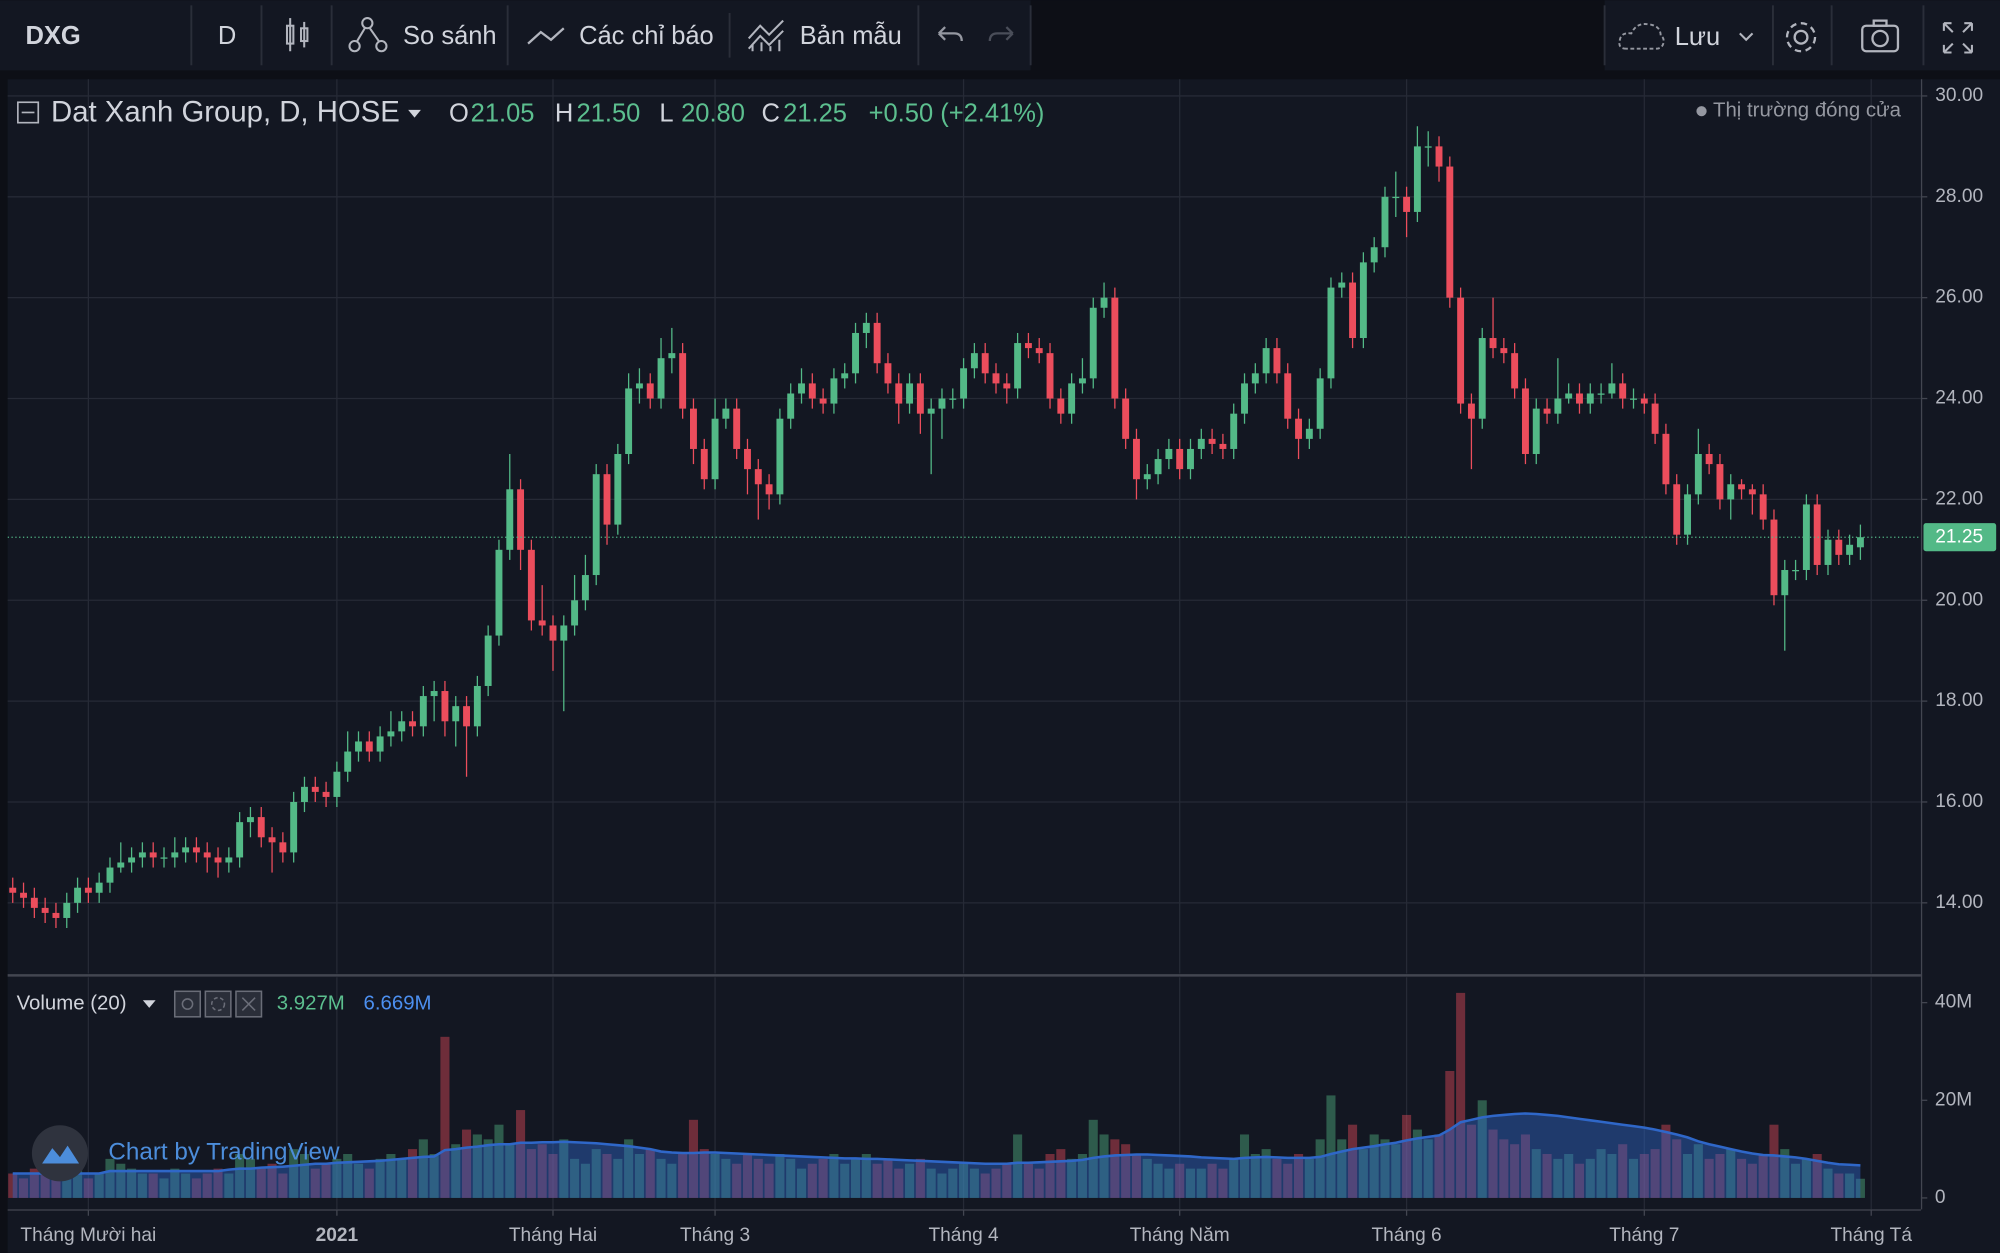  I want to click on cloud-icon, so click(1641, 36).